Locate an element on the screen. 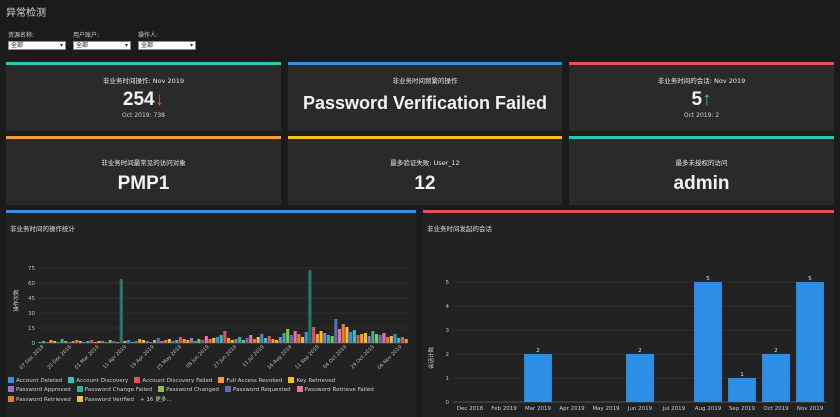  card-offhours-operations: 非业务时间操作: Nov 2019 254↓ Oct 2019: 738 is located at coordinates (143, 96).